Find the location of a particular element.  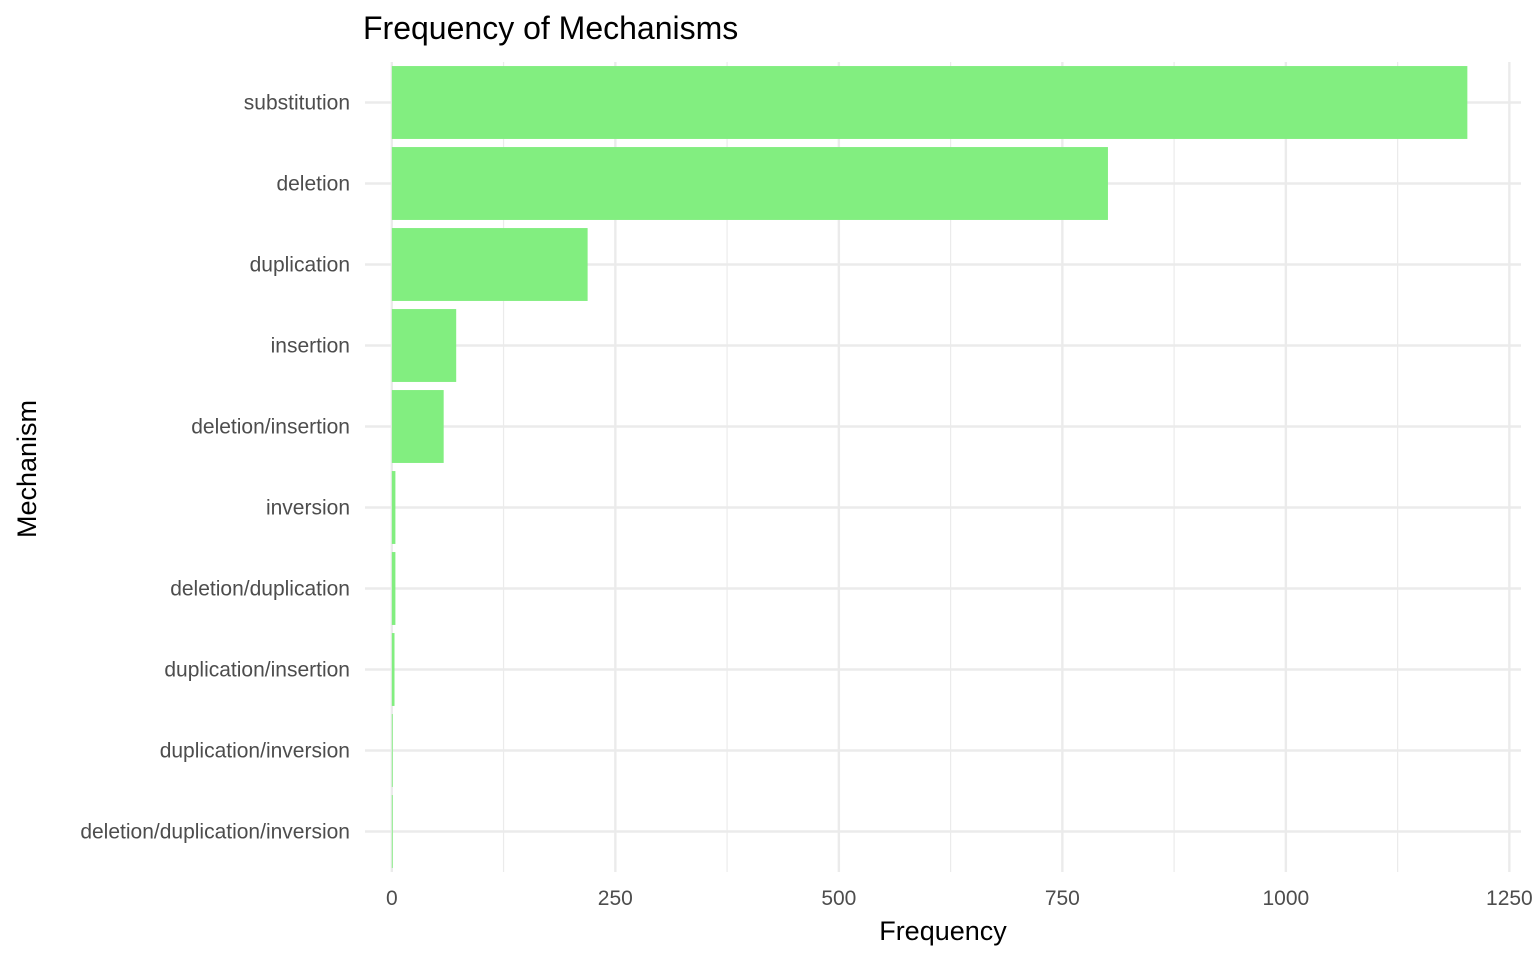

x-tick-label: 250 is located at coordinates (615, 898).